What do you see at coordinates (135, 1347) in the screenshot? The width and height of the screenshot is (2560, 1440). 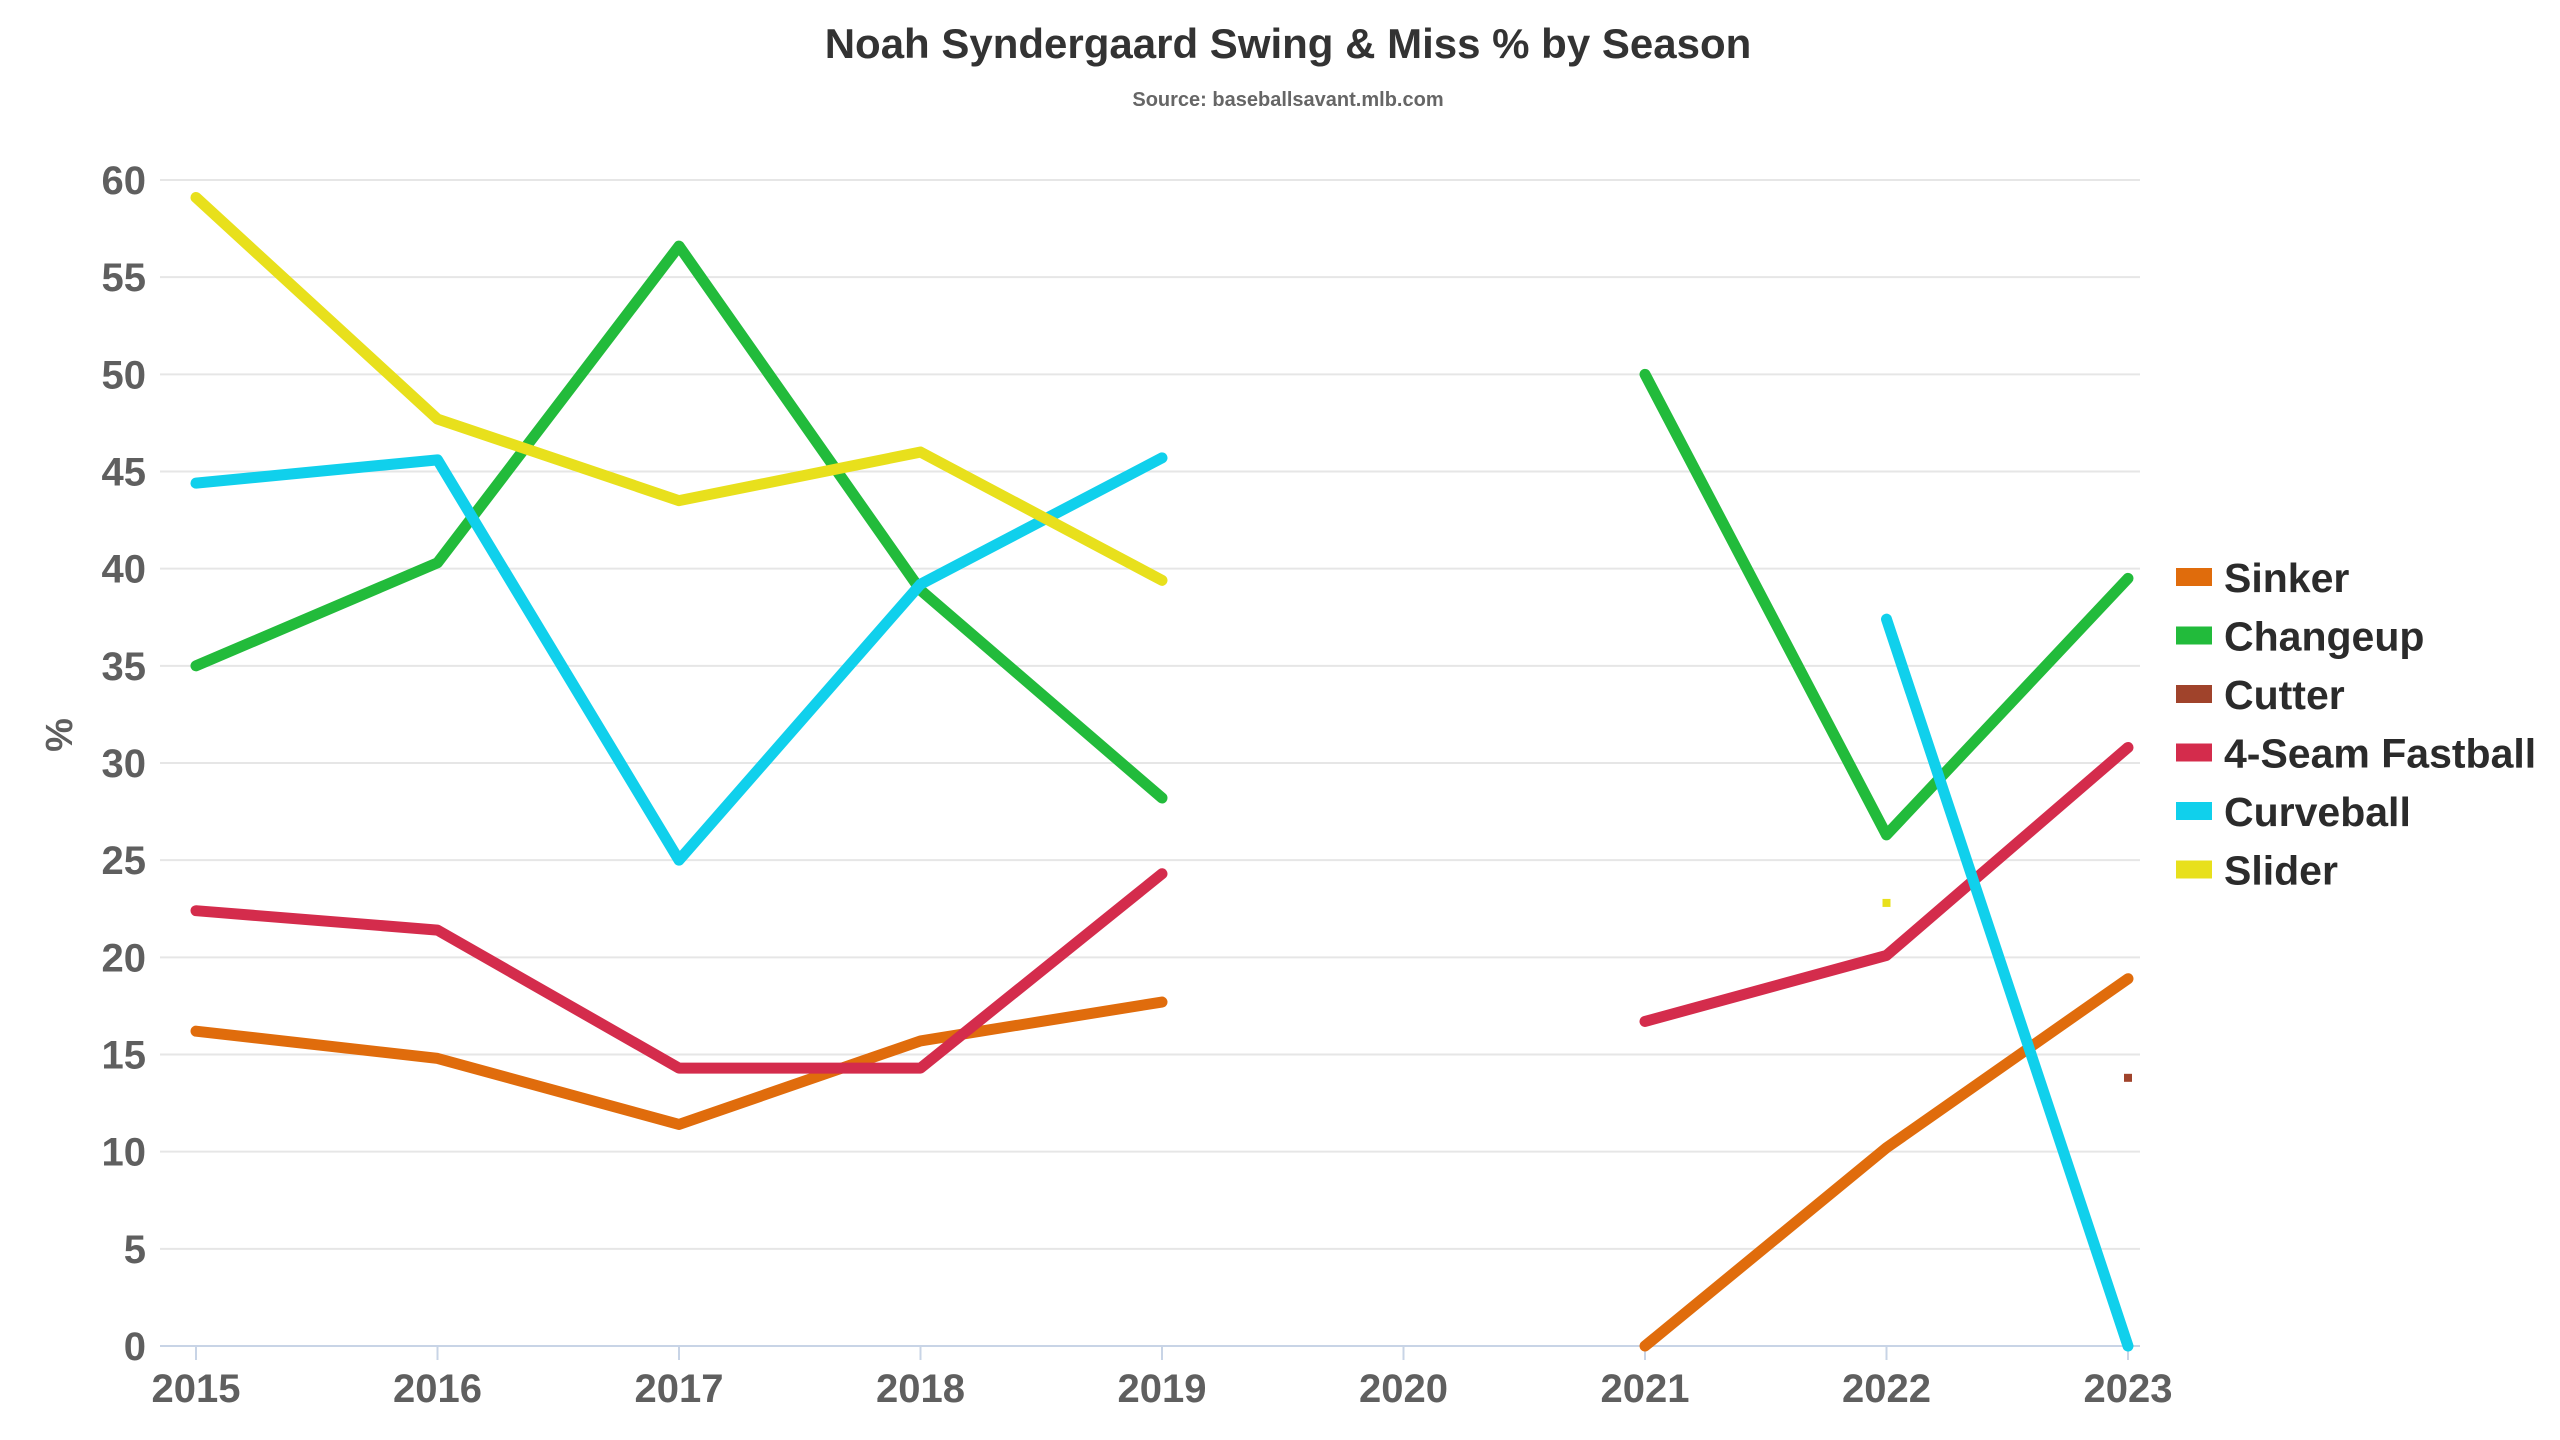 I see `y-tick-label: 0` at bounding box center [135, 1347].